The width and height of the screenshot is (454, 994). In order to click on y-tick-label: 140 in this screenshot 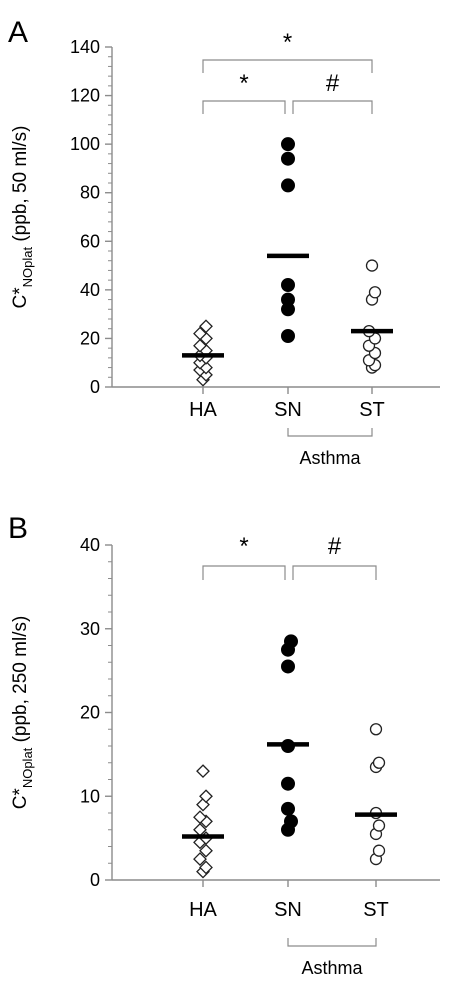, I will do `click(85, 47)`.